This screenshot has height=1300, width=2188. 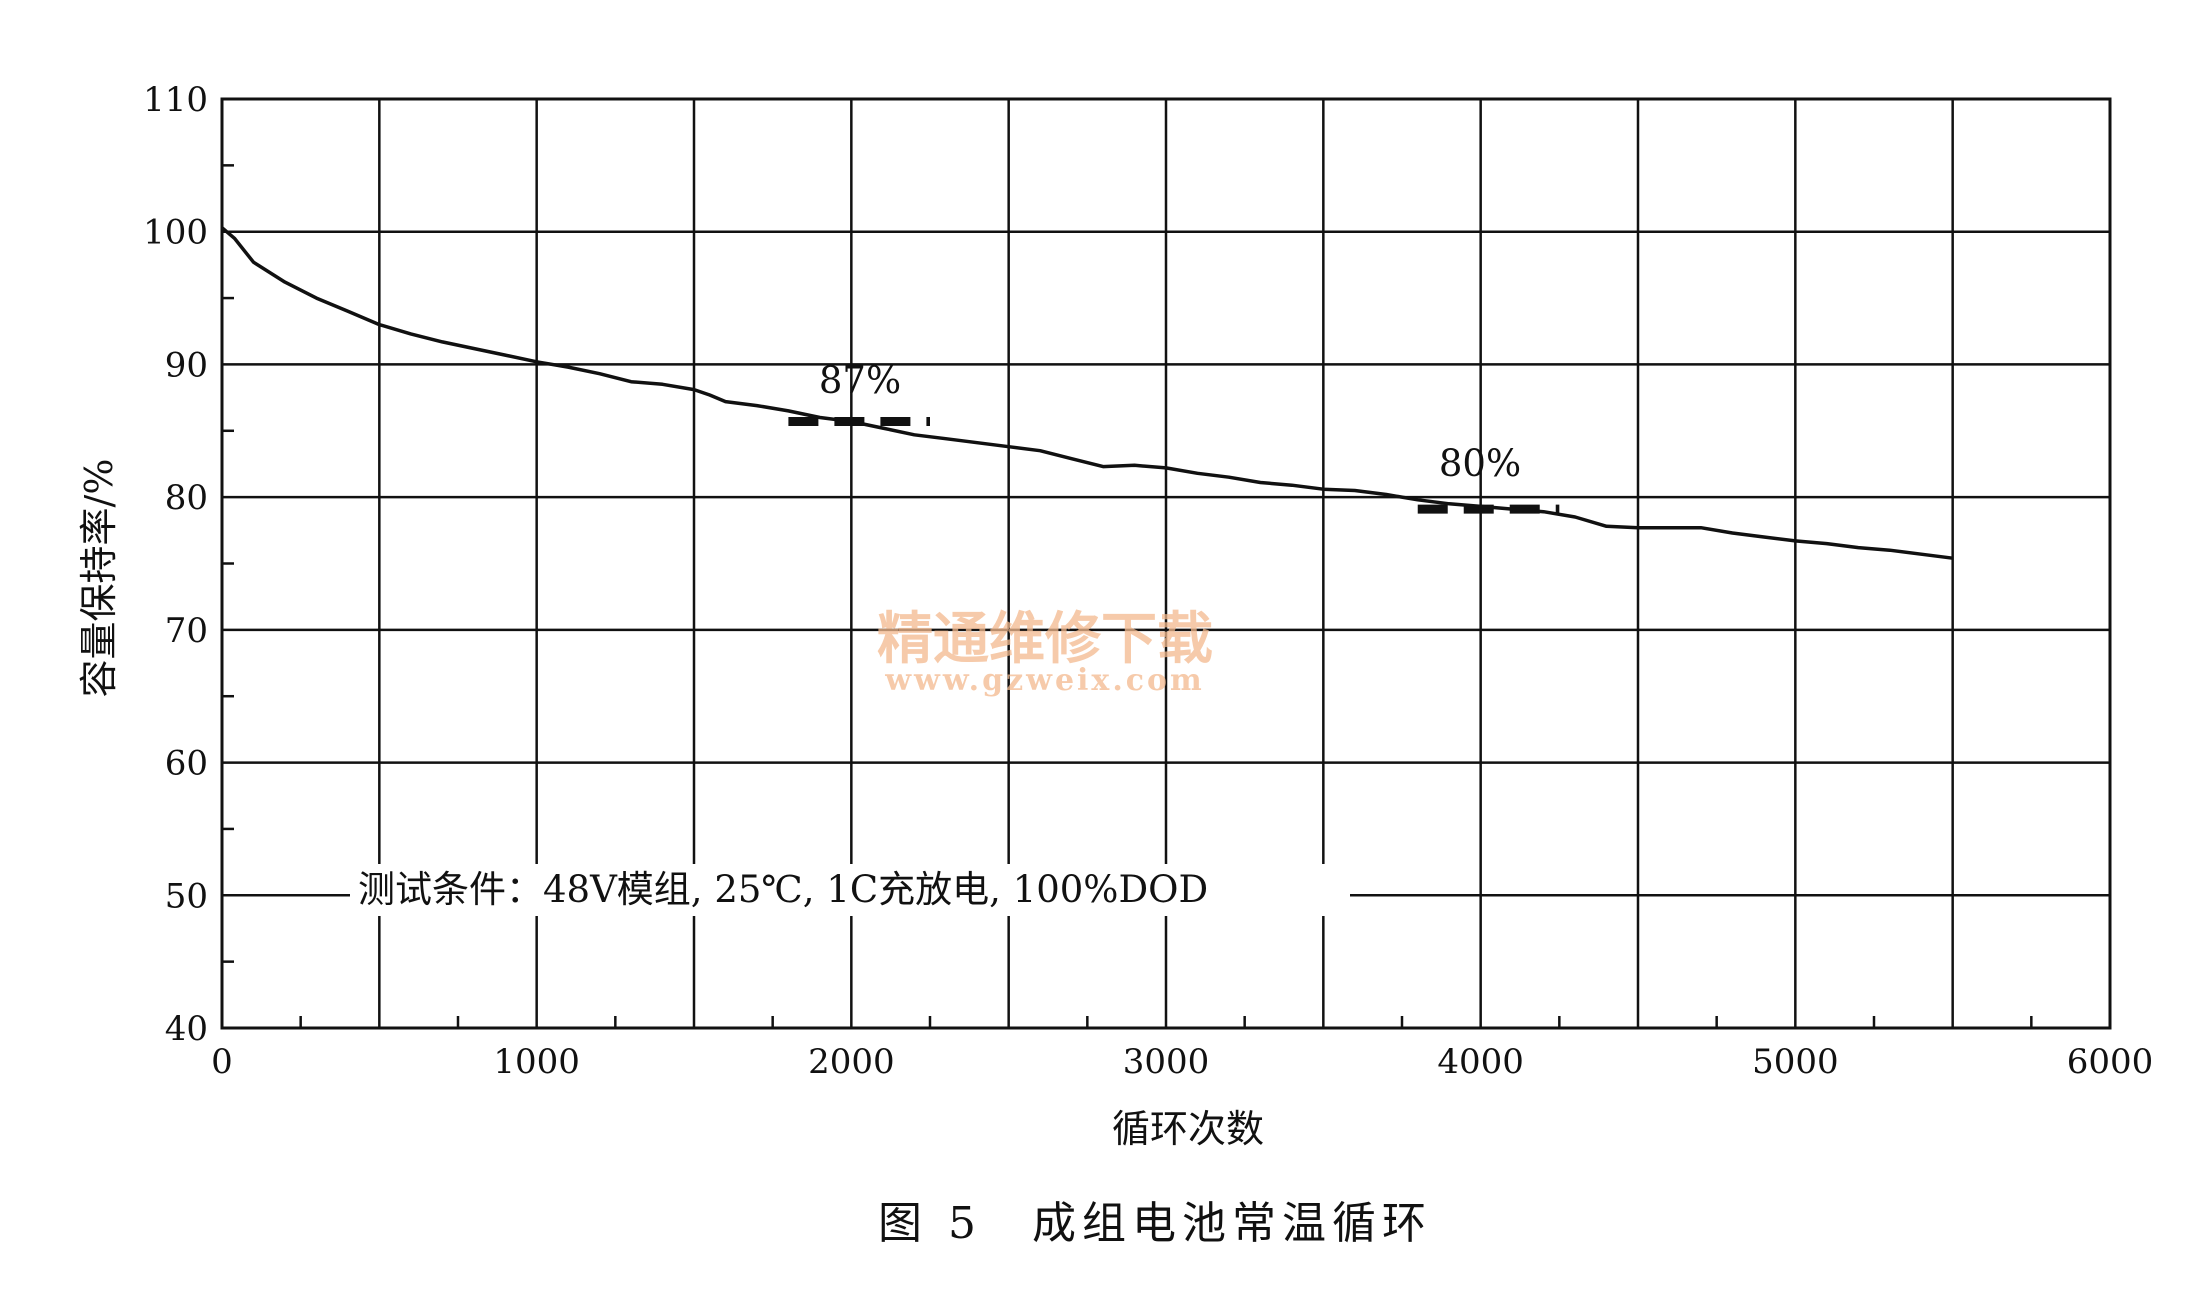 What do you see at coordinates (175, 100) in the screenshot?
I see `y-tick-label: 110` at bounding box center [175, 100].